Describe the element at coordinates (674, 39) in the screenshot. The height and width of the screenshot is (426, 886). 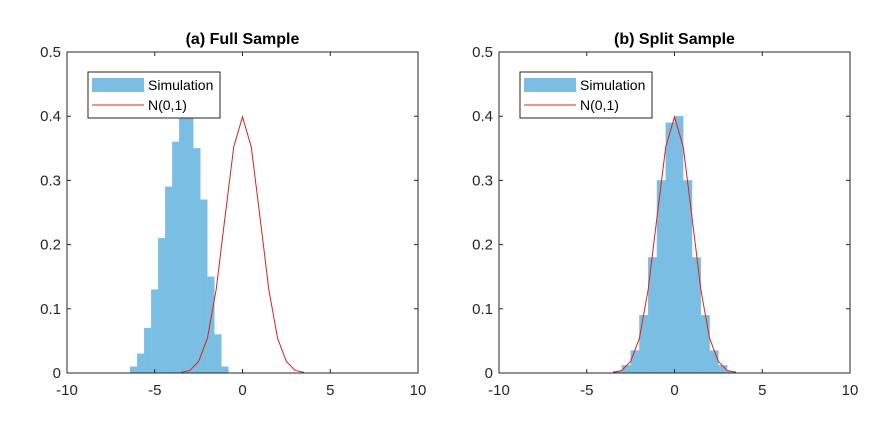
I see `chart-title: (b) Split Sample` at that location.